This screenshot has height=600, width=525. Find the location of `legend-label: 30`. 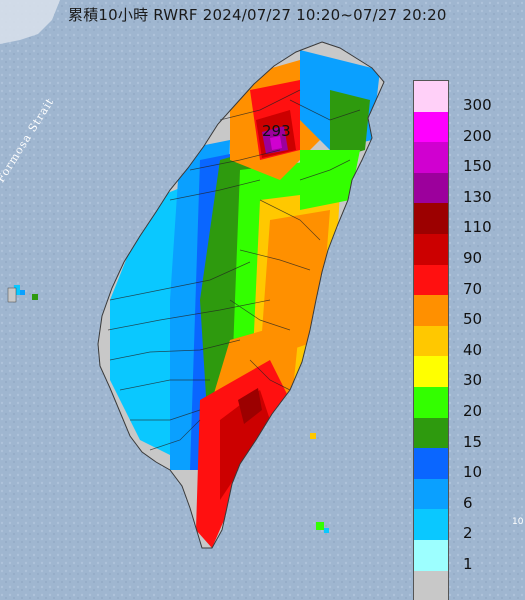

legend-label: 30 is located at coordinates (473, 380).